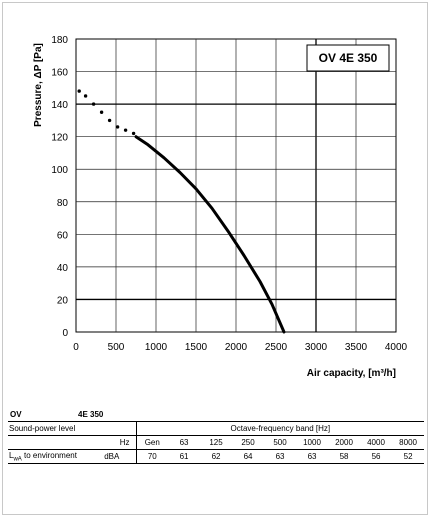 Image resolution: width=432 pixels, height=519 pixels. I want to click on x-tick-label-0: 0, so click(76, 347).